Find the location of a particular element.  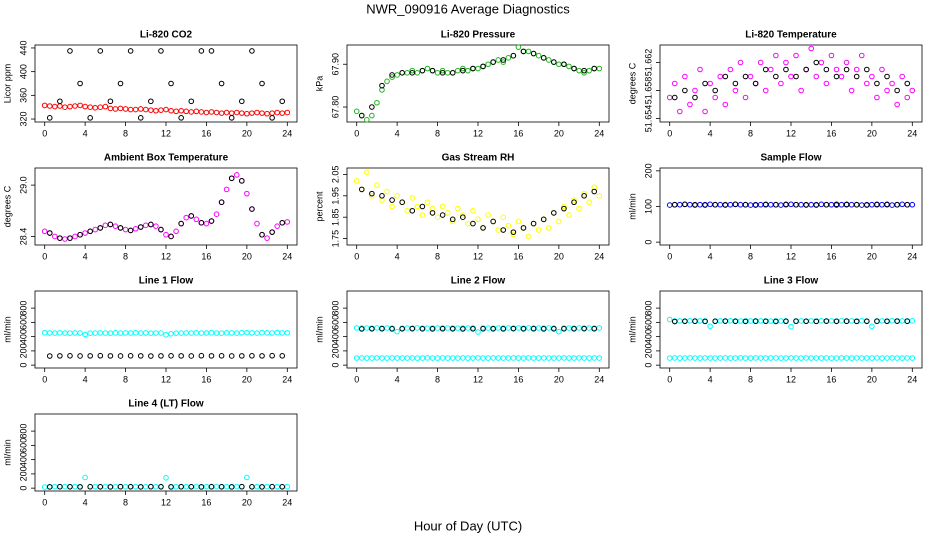

y-tick-label: 200 is located at coordinates (648, 170).